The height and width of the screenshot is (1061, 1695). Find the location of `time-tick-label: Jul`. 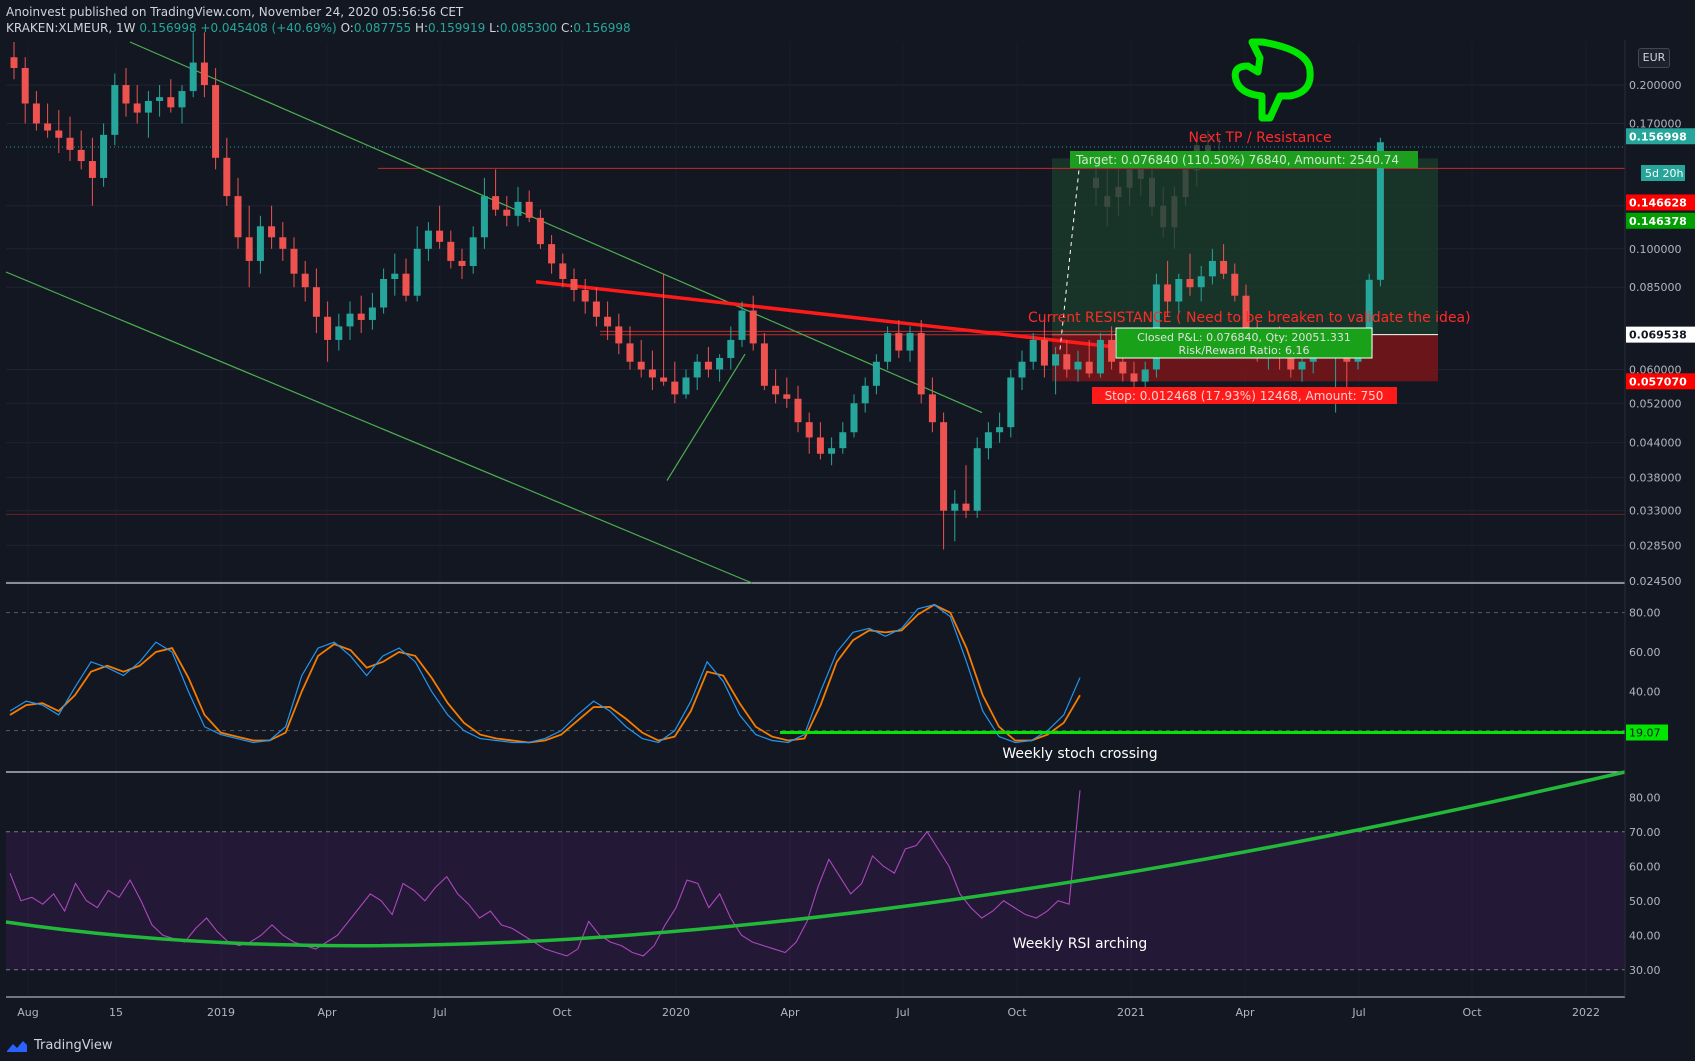

time-tick-label: Jul is located at coordinates (439, 1012).